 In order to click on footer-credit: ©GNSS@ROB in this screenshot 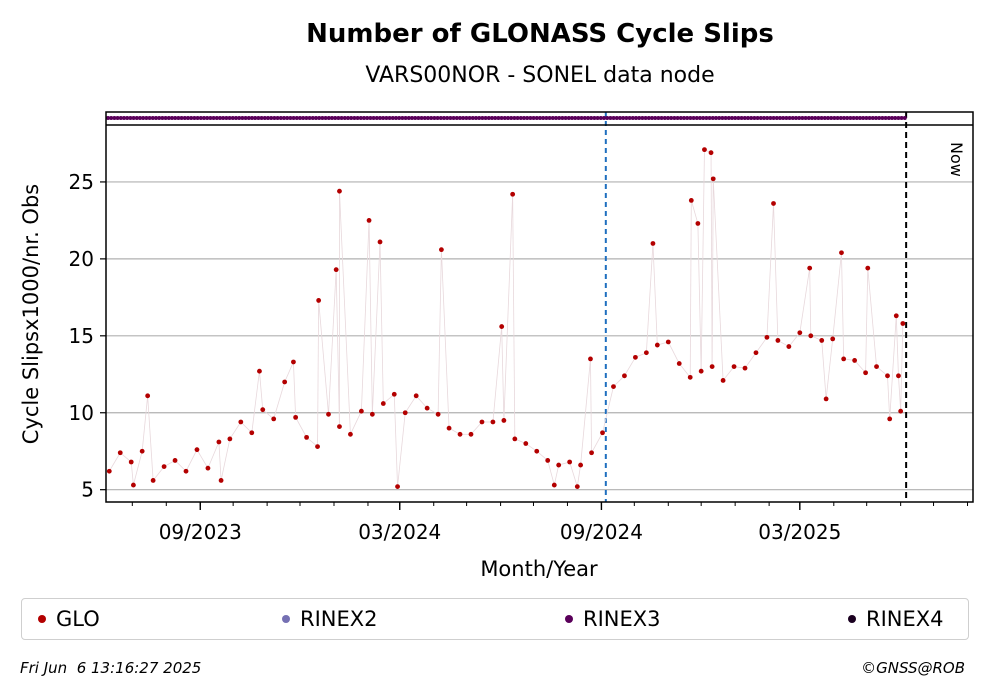, I will do `click(913, 668)`.